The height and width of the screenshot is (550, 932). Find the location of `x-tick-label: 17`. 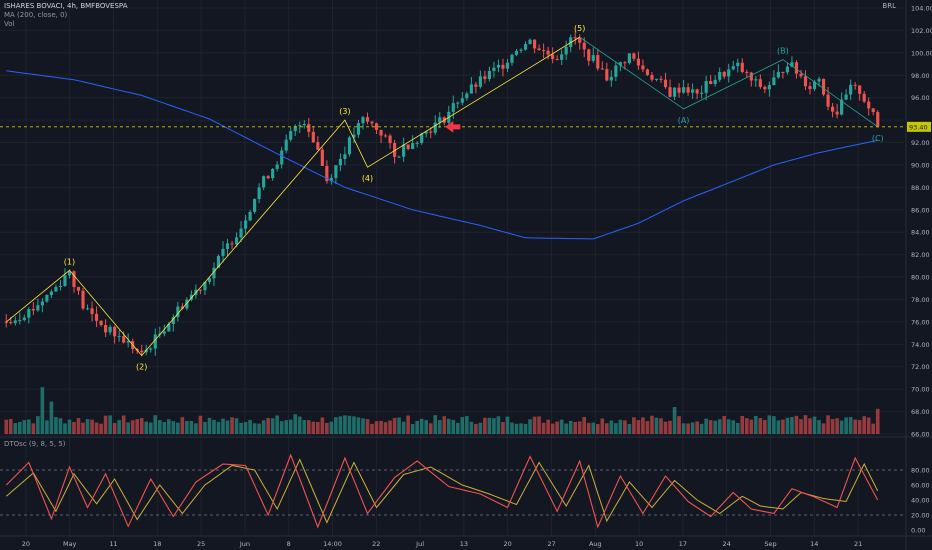

x-tick-label: 17 is located at coordinates (683, 544).